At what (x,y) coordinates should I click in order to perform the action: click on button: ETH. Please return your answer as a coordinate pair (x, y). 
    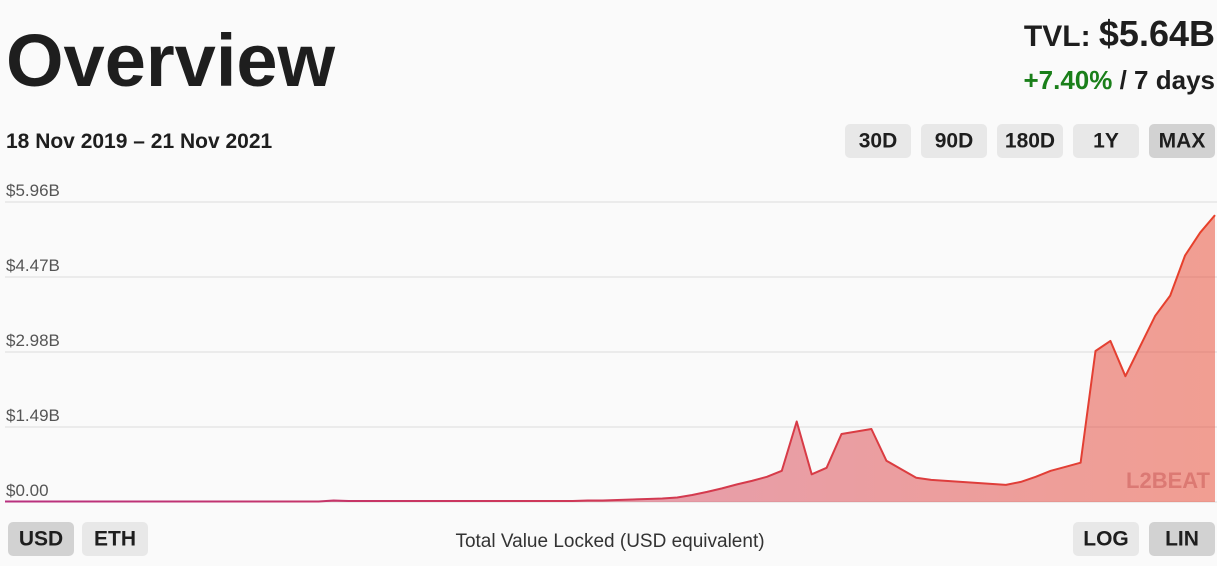
    Looking at the image, I should click on (115, 539).